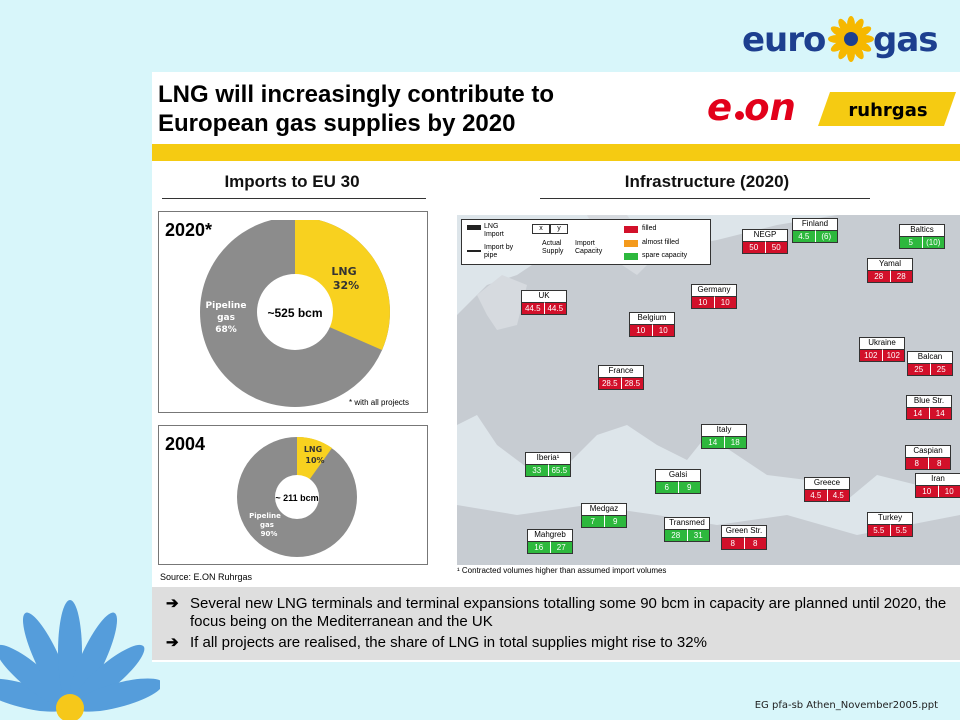  Describe the element at coordinates (871, 355) in the screenshot. I see `route-value-x: 102` at that location.